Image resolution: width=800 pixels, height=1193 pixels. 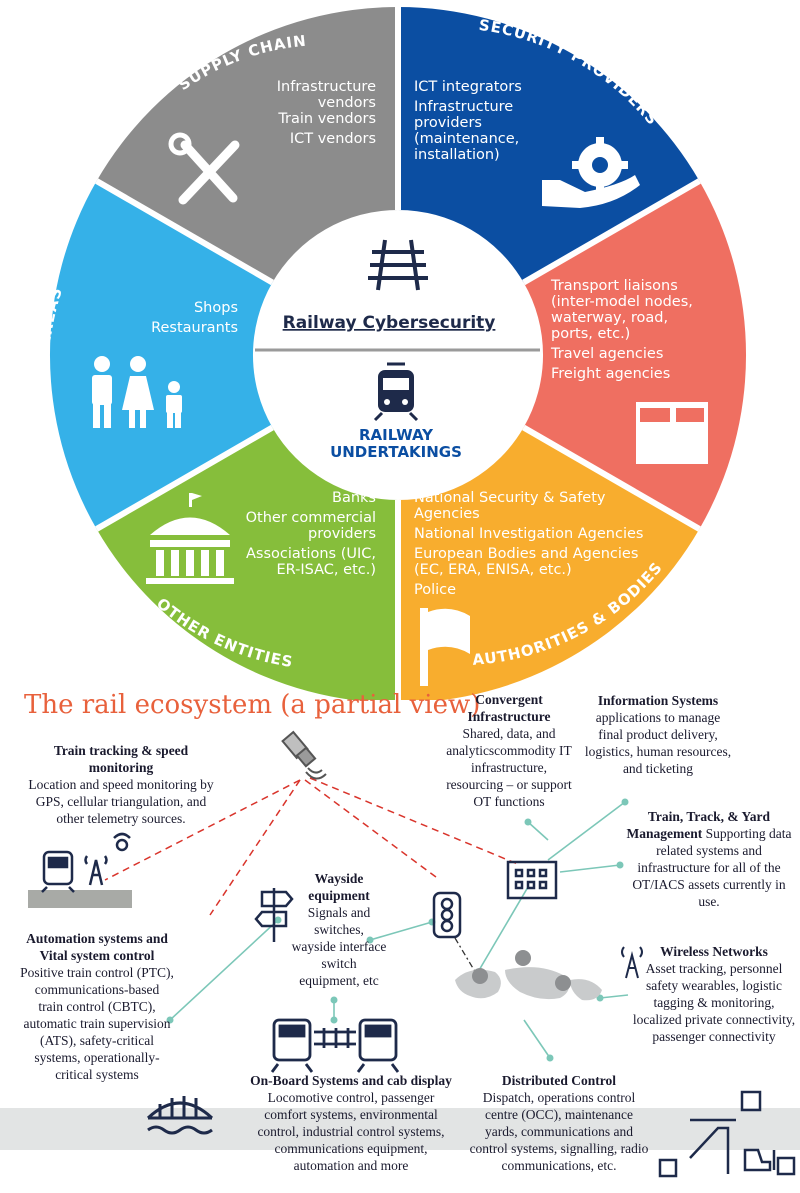 What do you see at coordinates (658, 700) in the screenshot?
I see `information-systems-title: Information Systems` at bounding box center [658, 700].